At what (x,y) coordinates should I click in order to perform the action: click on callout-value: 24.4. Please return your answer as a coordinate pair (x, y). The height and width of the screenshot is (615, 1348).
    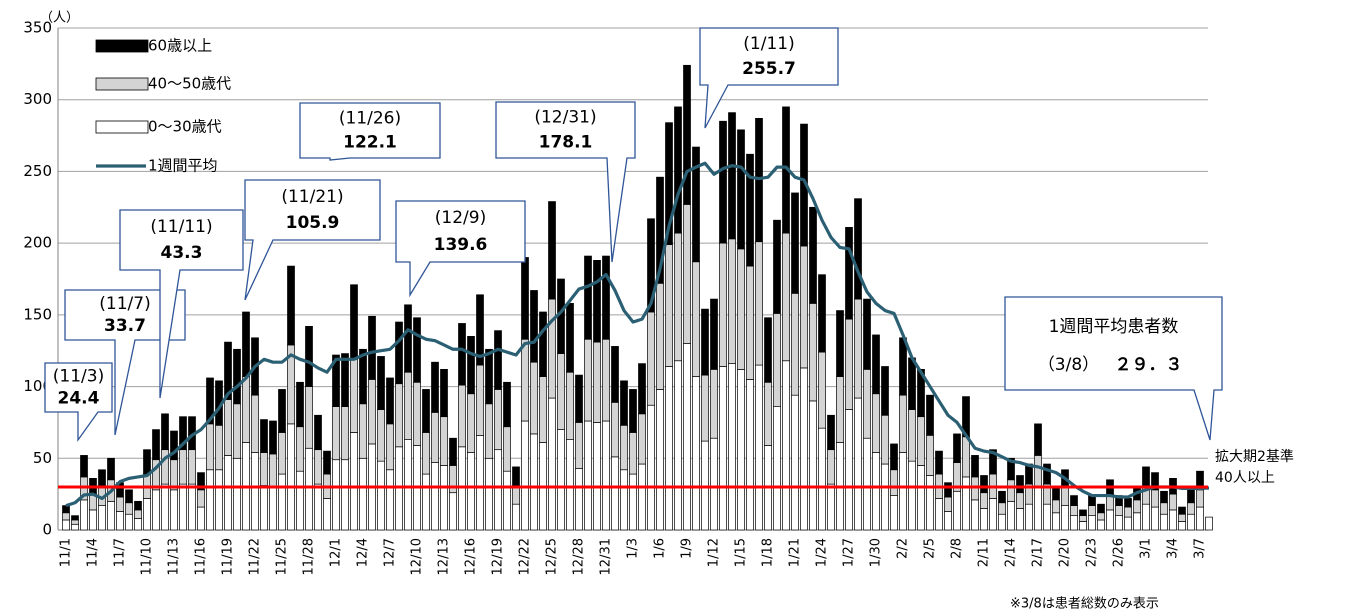
    Looking at the image, I should click on (79, 398).